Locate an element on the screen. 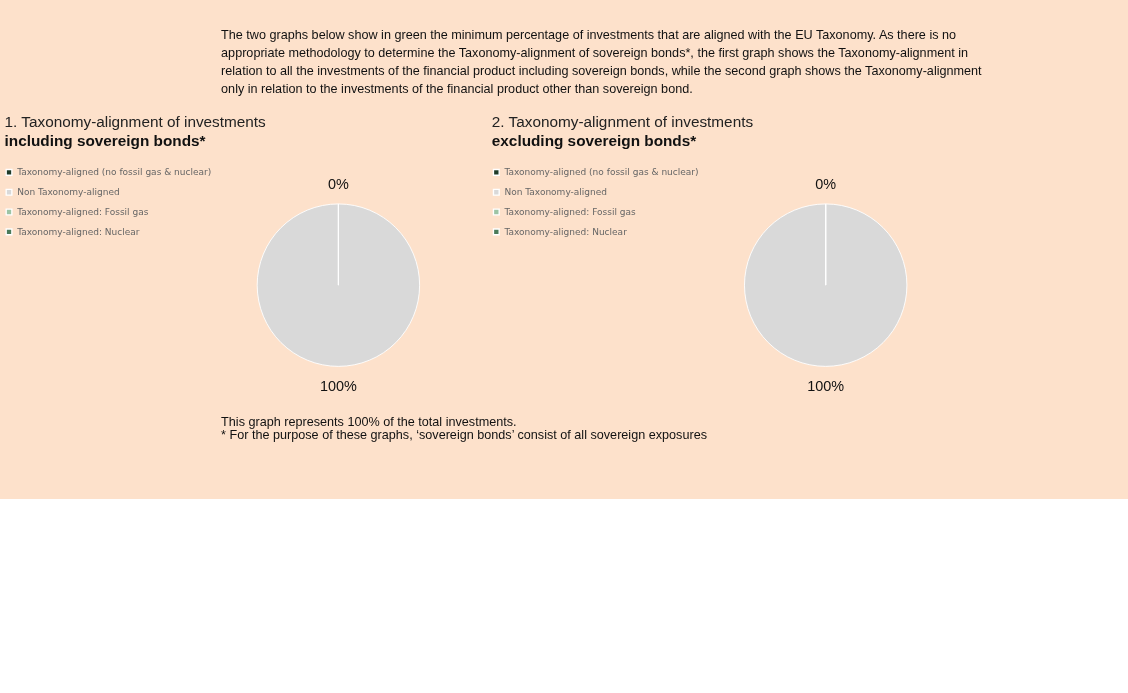  chart-subtitle: including sovereign bonds* is located at coordinates (105, 141).